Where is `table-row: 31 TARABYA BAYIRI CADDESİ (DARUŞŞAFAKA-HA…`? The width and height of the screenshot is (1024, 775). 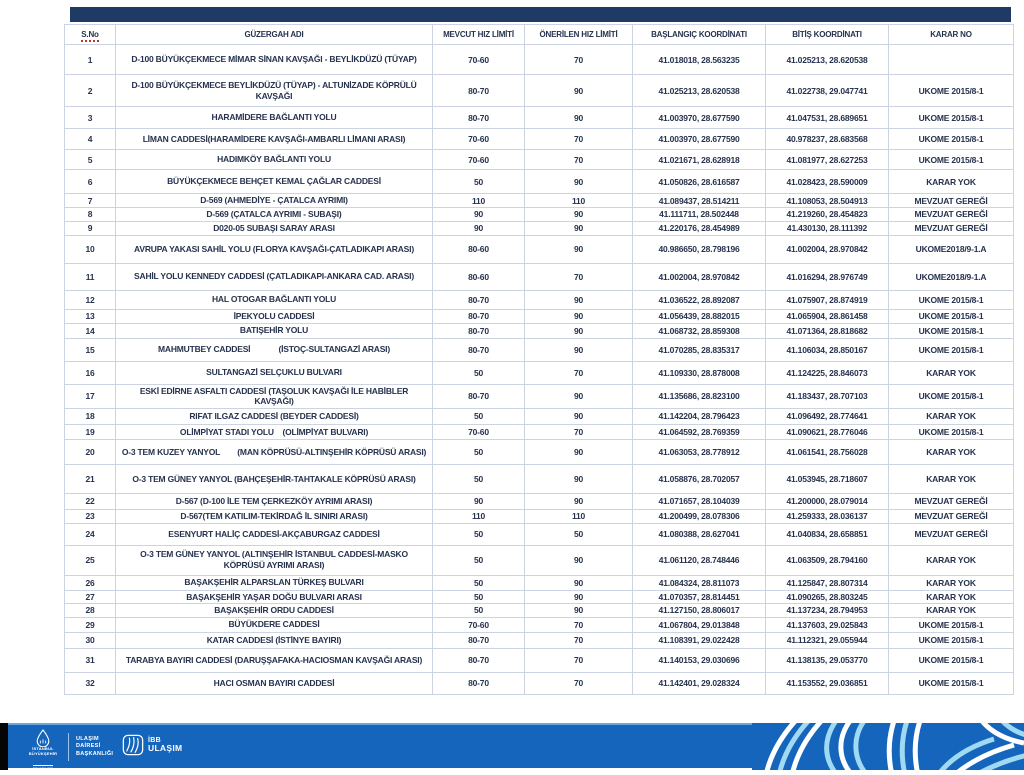 table-row: 31 TARABYA BAYIRI CADDESİ (DARUŞŞAFAKA-HA… is located at coordinates (539, 660).